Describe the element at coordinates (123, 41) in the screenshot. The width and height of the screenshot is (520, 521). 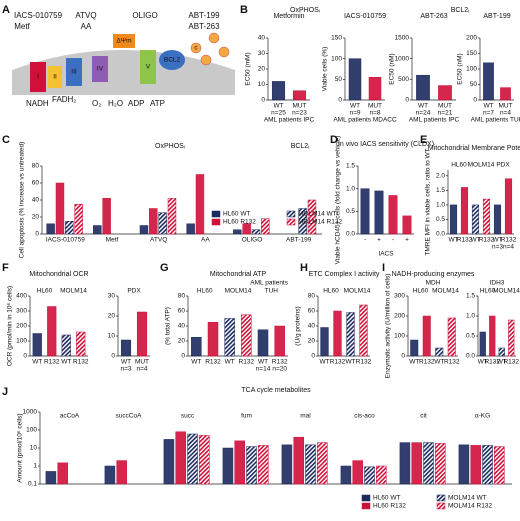
I see `complex-label: ΔΨm` at that location.